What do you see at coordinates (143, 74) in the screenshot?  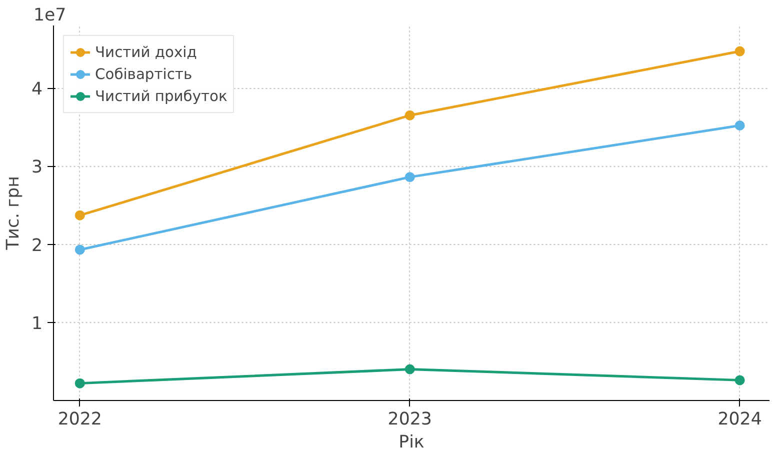 I see `legend-label: Собівартість` at bounding box center [143, 74].